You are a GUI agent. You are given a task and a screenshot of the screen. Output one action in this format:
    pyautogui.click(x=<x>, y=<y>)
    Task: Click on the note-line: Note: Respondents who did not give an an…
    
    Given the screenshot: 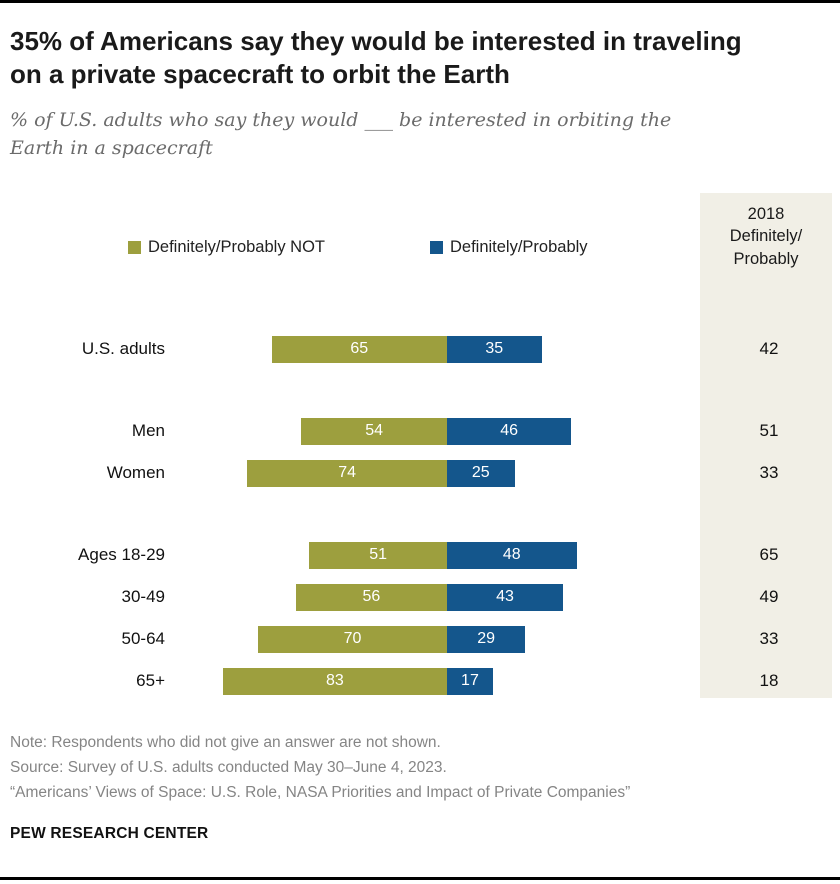 What is the action you would take?
    pyautogui.click(x=225, y=743)
    